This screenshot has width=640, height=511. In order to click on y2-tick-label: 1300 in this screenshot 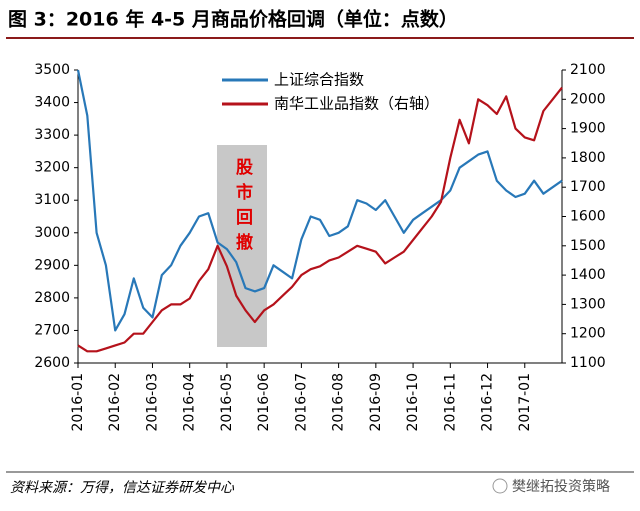, I will do `click(588, 304)`.